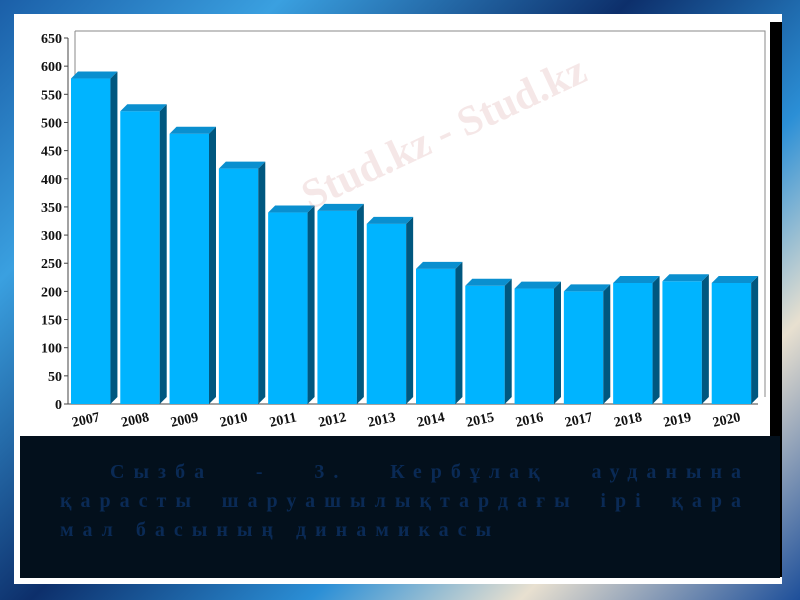 This screenshot has width=800, height=600. I want to click on bar-side-2017, so click(607, 344).